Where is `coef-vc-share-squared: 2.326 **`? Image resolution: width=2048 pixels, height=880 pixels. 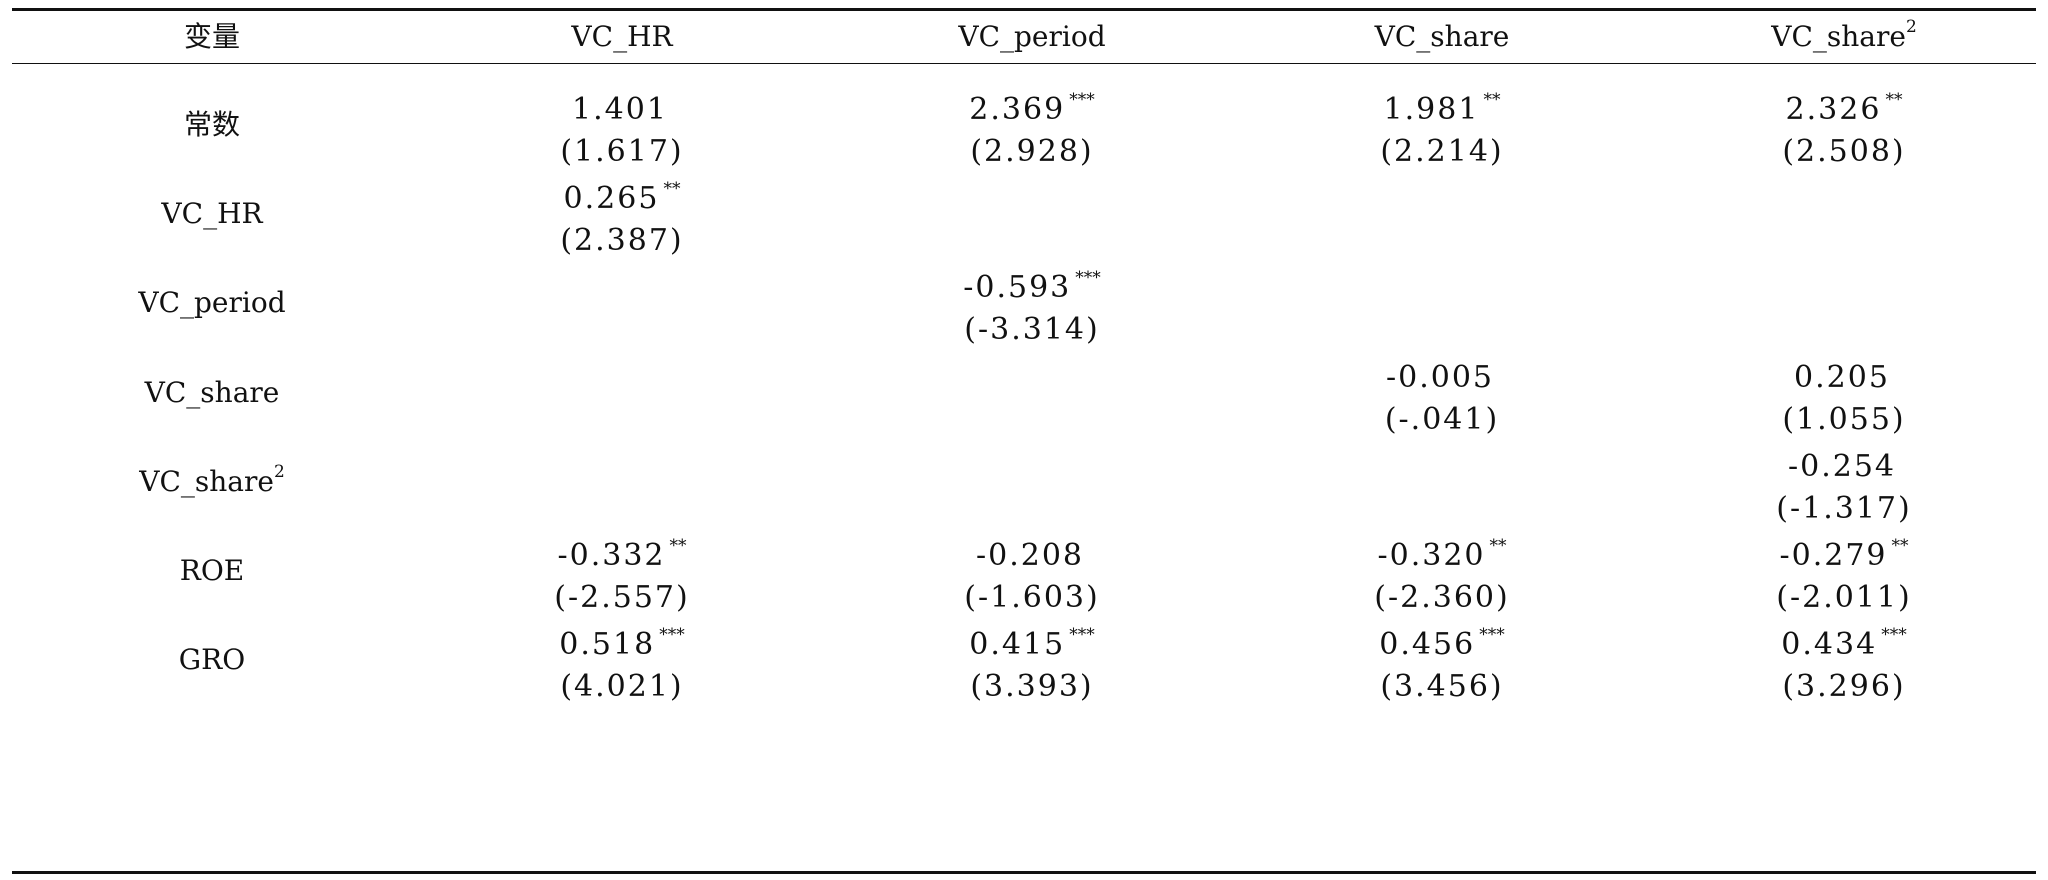
coef-vc-share-squared: 2.326 ** is located at coordinates (1844, 100).